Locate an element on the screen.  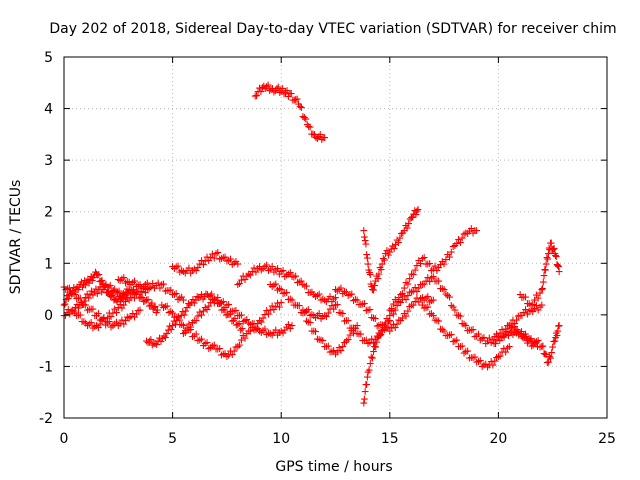
series-sat-u: +++++++++++++++++++++++++++++++++++++ is located at coordinates (539, 274).